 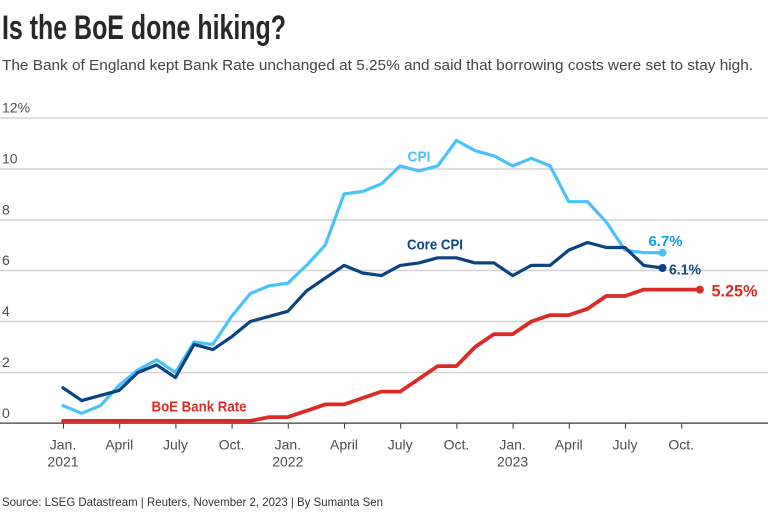 What do you see at coordinates (419, 157) in the screenshot?
I see `svg-text: CPI` at bounding box center [419, 157].